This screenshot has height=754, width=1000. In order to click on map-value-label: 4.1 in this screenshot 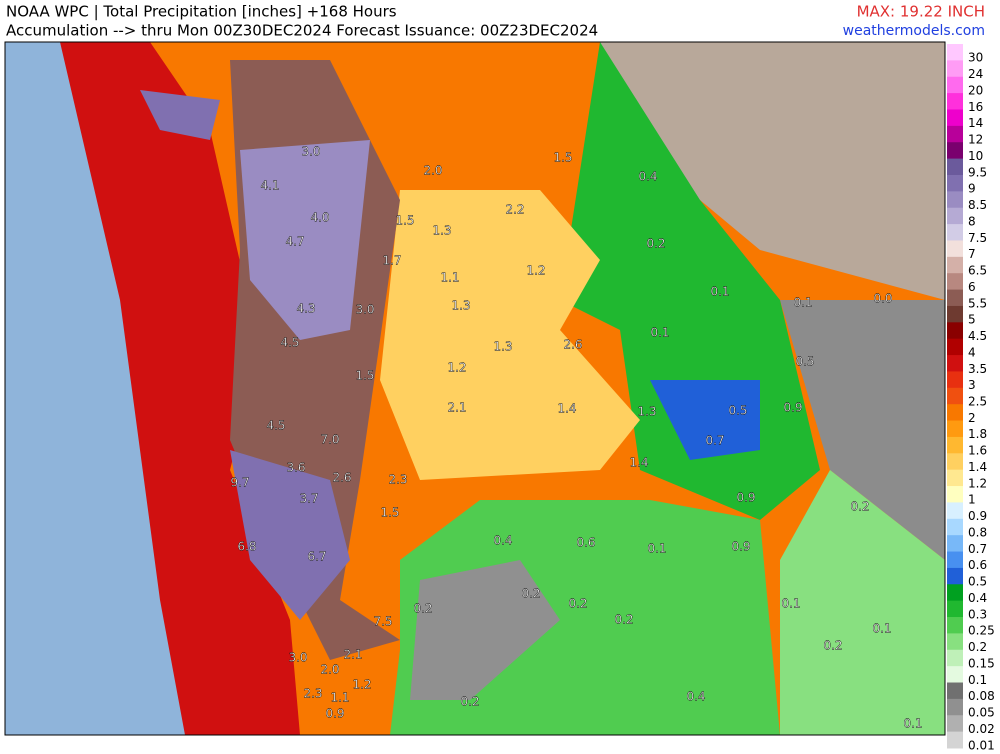, I will do `click(269, 186)`.